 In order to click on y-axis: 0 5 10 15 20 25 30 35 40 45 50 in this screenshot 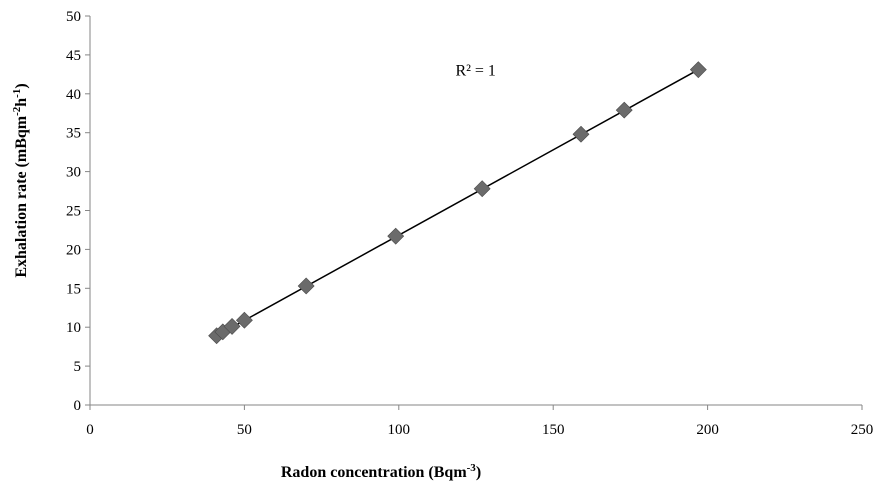, I will do `click(78, 211)`.